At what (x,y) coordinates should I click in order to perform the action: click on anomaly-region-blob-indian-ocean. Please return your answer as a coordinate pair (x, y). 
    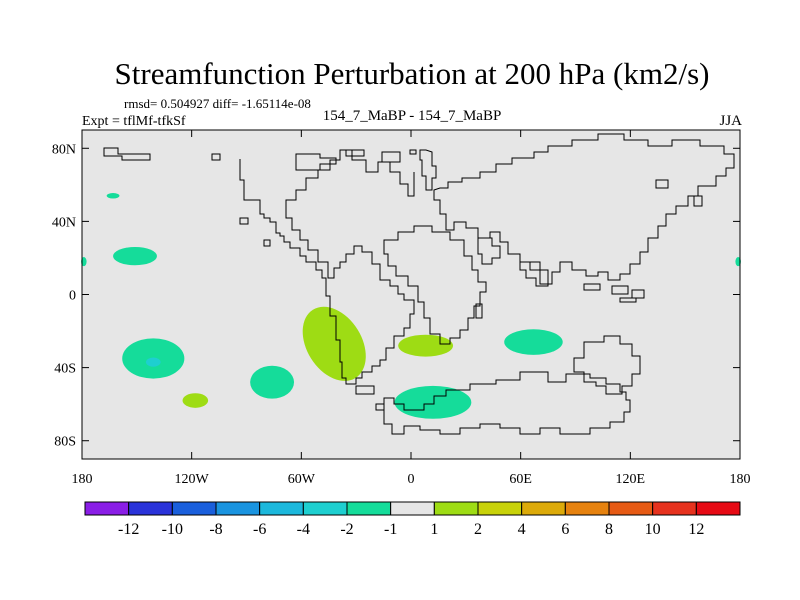
    Looking at the image, I should click on (533, 342).